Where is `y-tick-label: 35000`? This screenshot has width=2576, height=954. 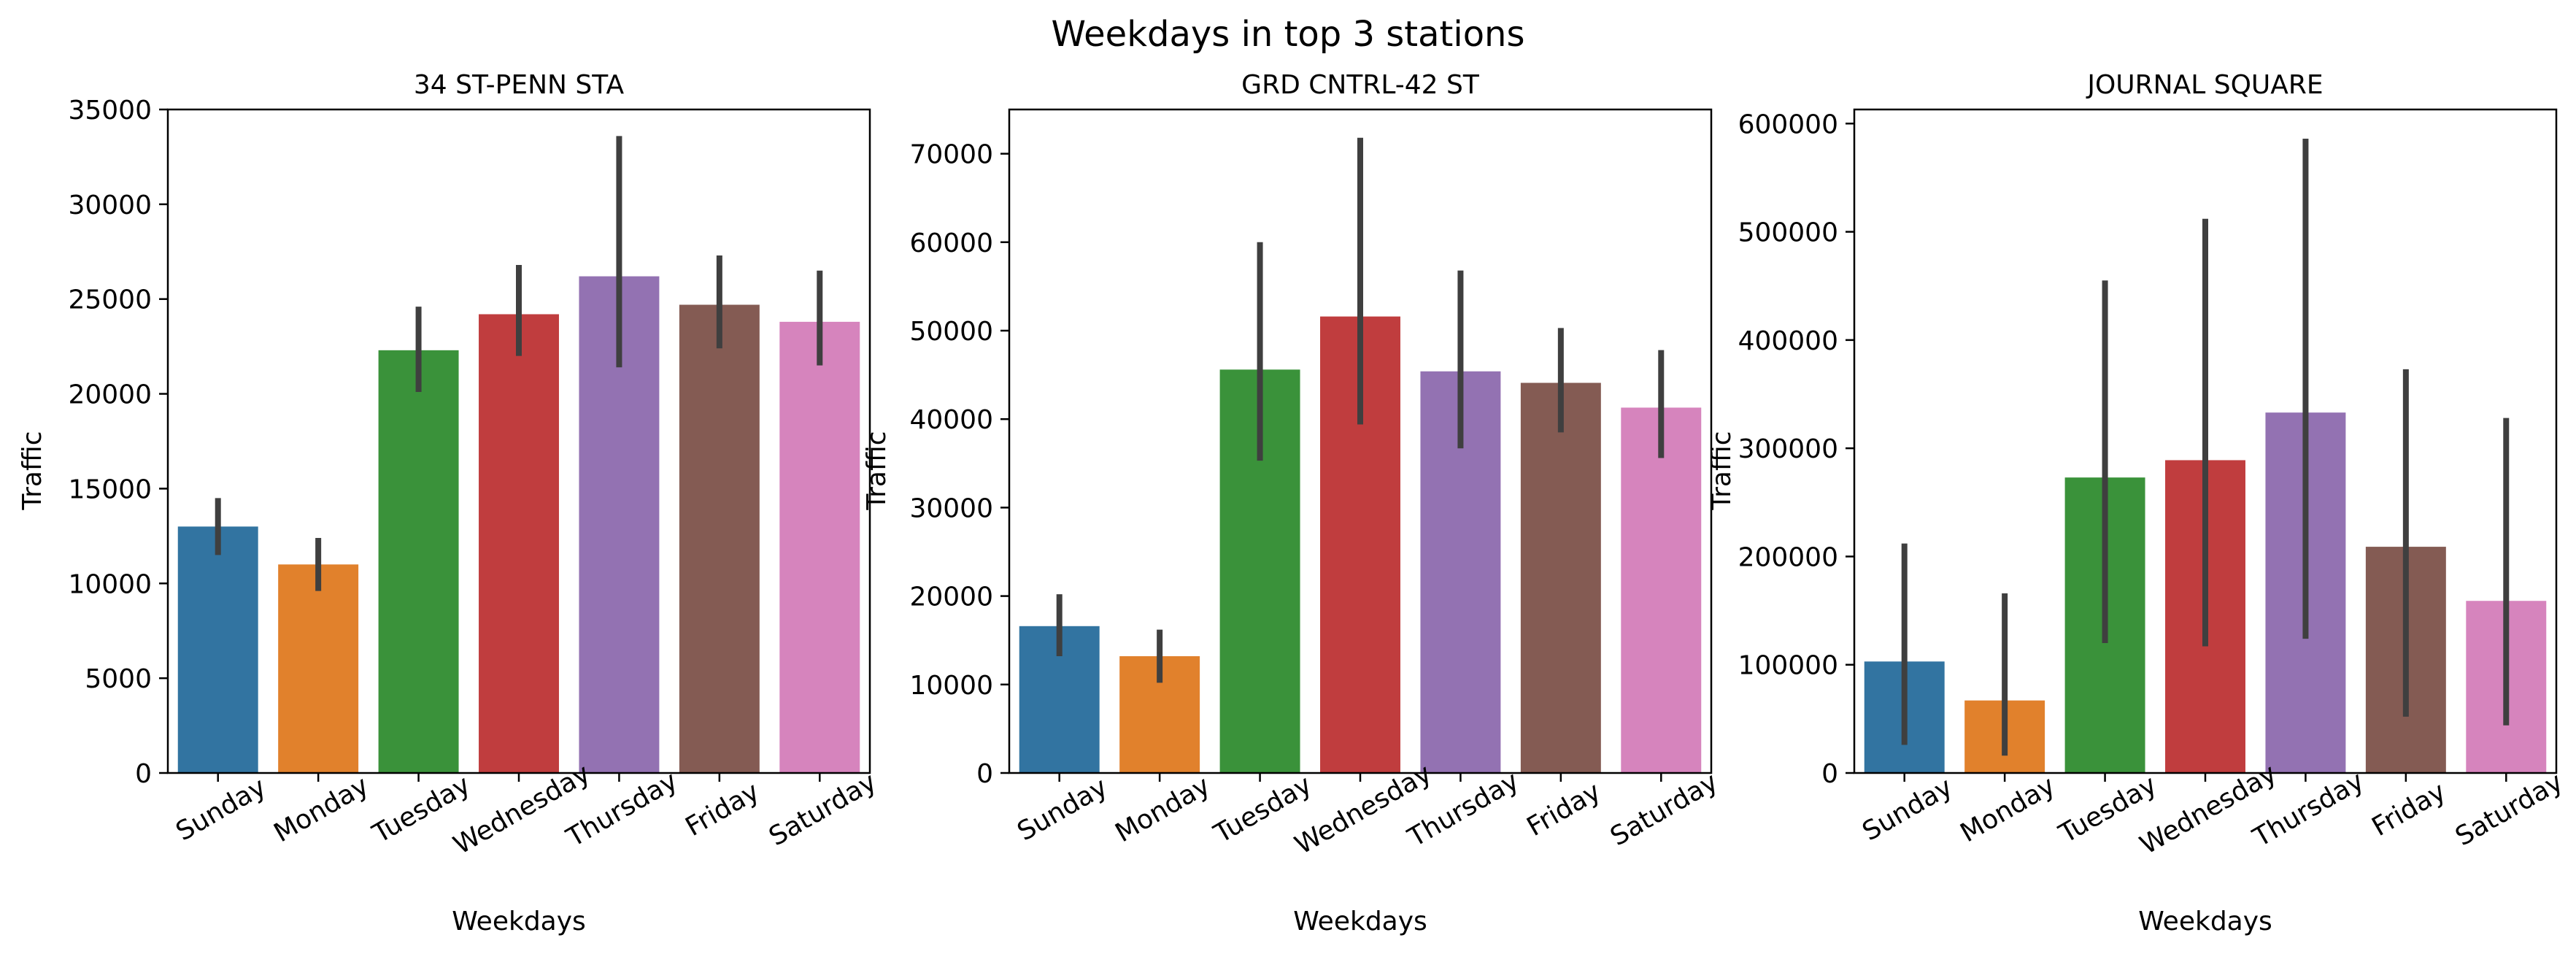 y-tick-label: 35000 is located at coordinates (110, 111).